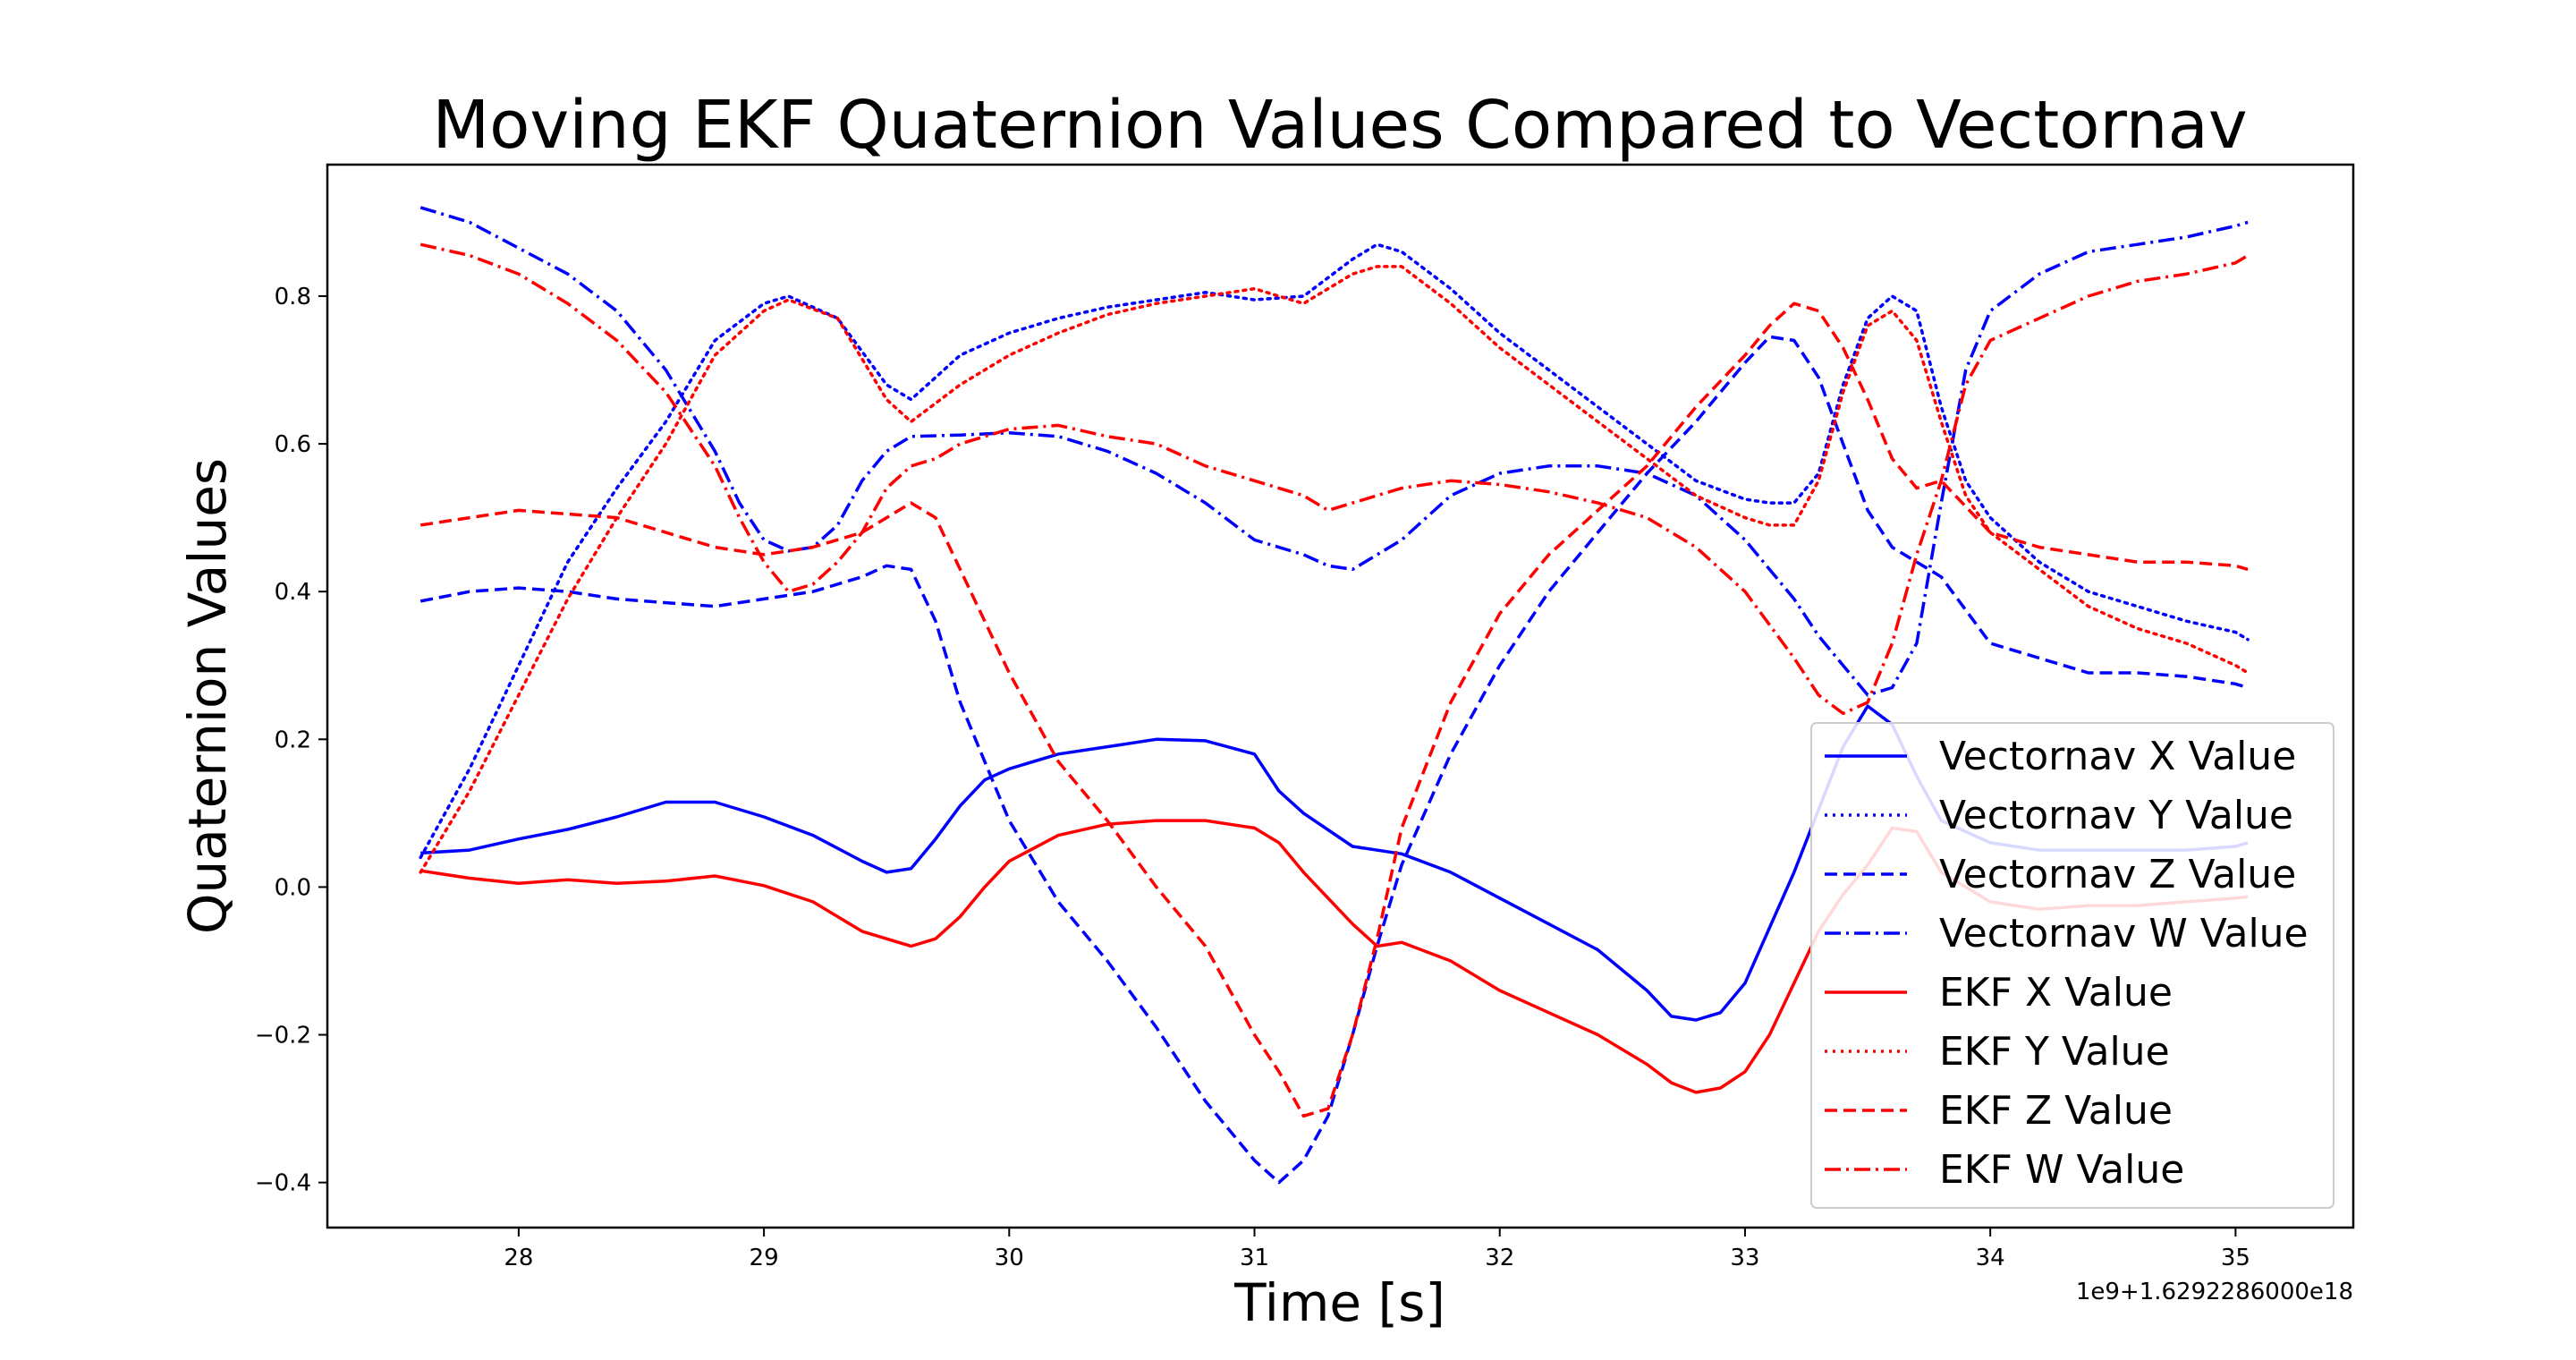  Describe the element at coordinates (207, 696) in the screenshot. I see `y-axis-label: Quaternion Values` at that location.